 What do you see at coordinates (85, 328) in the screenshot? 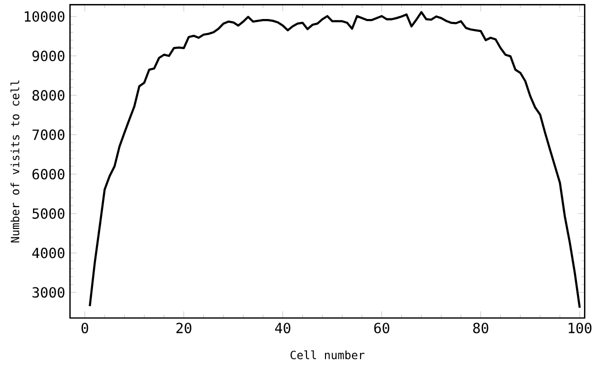
I see `x-tick-label: 0` at bounding box center [85, 328].